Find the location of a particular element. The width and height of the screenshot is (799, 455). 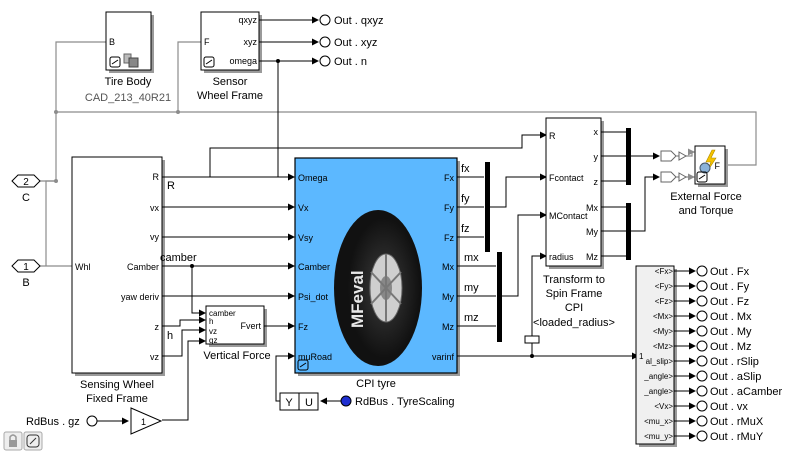

outport-xyz: Out . xyz is located at coordinates (348, 42).